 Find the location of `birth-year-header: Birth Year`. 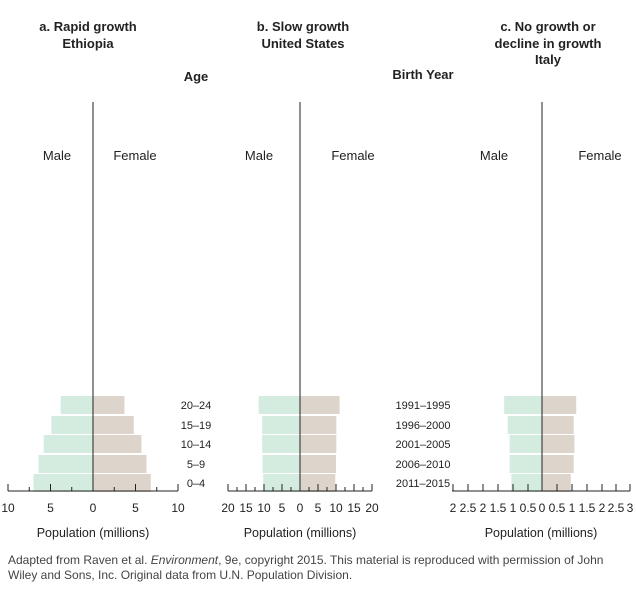

birth-year-header: Birth Year is located at coordinates (422, 74).